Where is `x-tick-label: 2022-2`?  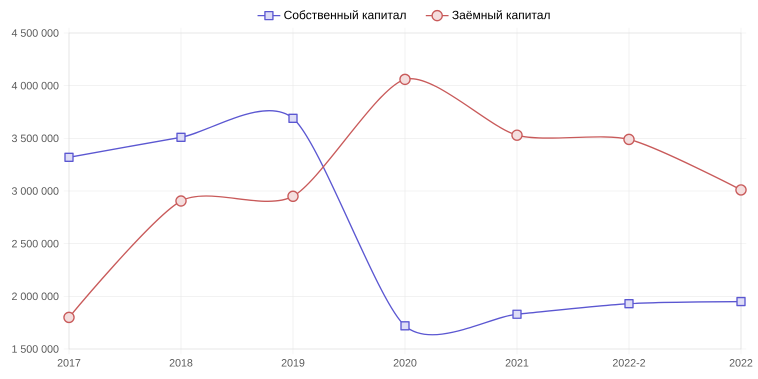 x-tick-label: 2022-2 is located at coordinates (629, 363).